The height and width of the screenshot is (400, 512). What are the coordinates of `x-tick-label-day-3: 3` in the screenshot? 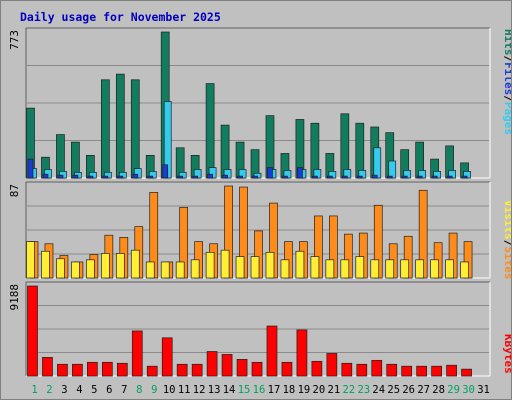 It's located at (64, 390).